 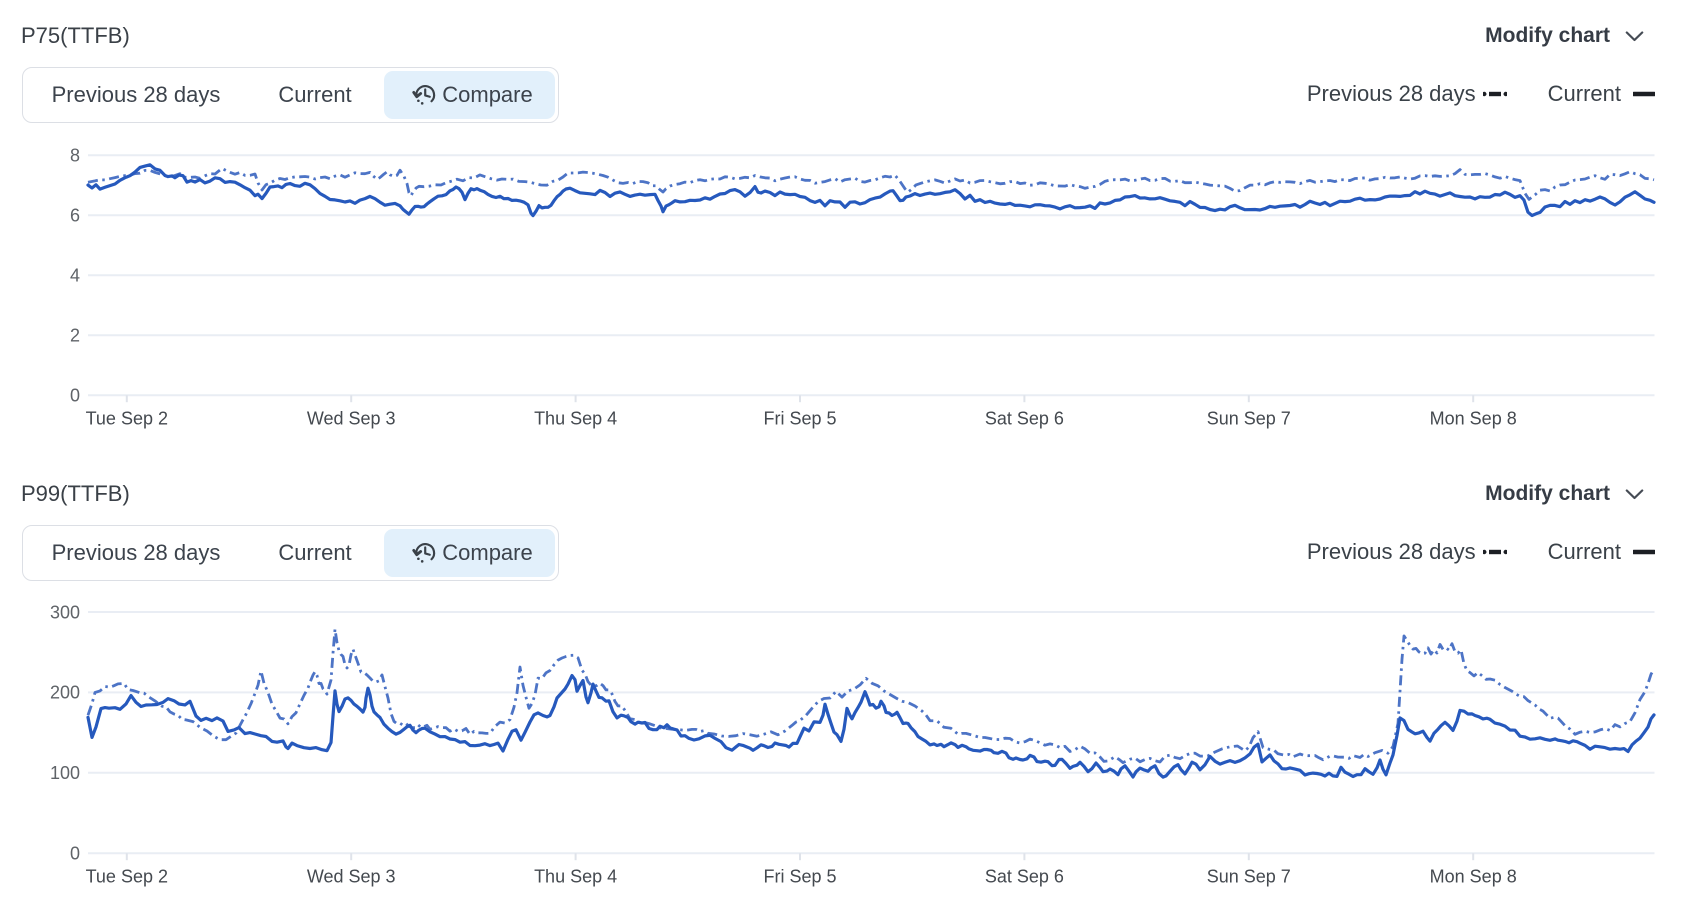 What do you see at coordinates (75, 216) in the screenshot?
I see `svg-text: 6` at bounding box center [75, 216].